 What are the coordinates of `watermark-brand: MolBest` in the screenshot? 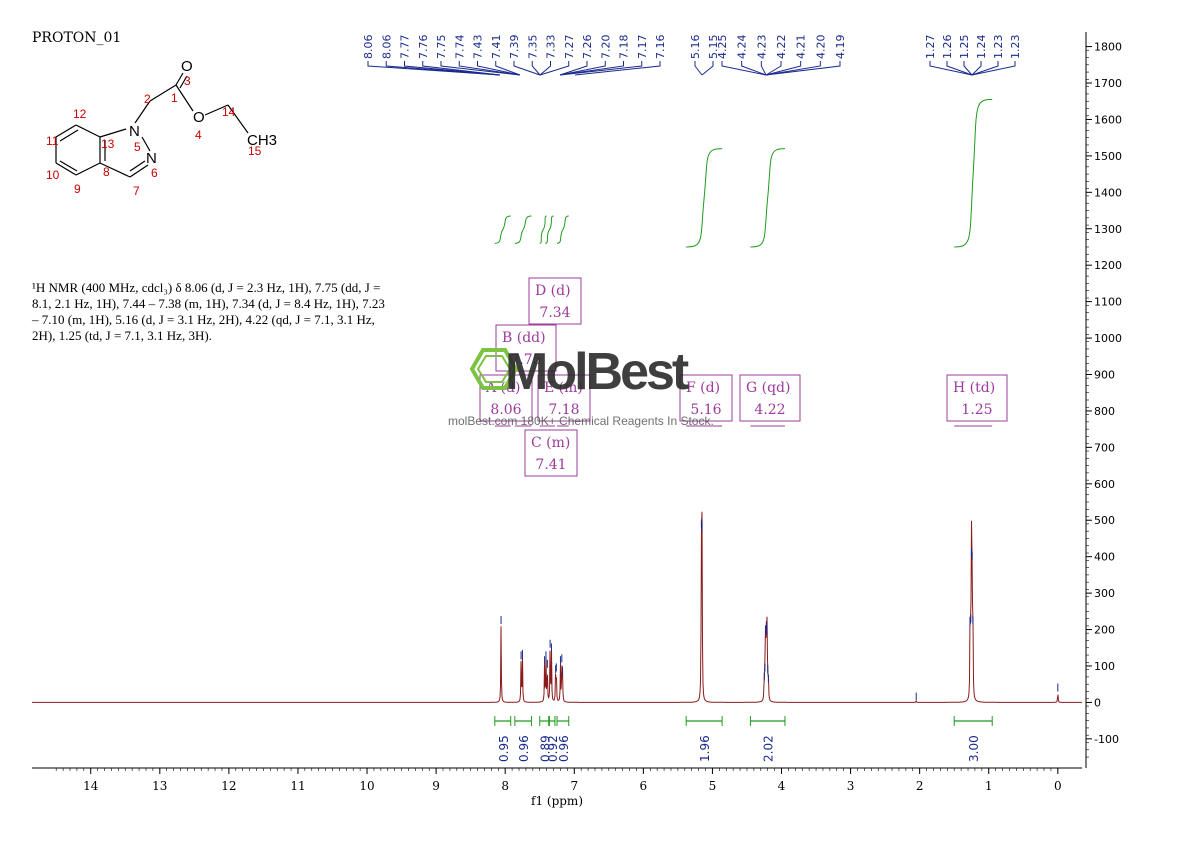 It's located at (597, 372).